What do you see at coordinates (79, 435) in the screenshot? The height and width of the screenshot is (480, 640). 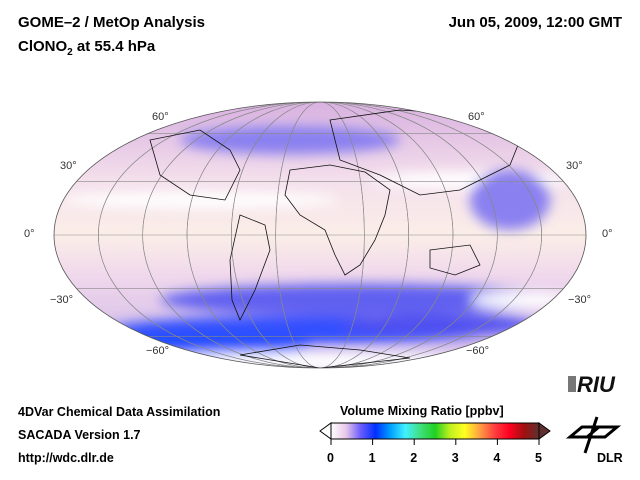 I see `footer-line-2: SACADA Version 1.7` at bounding box center [79, 435].